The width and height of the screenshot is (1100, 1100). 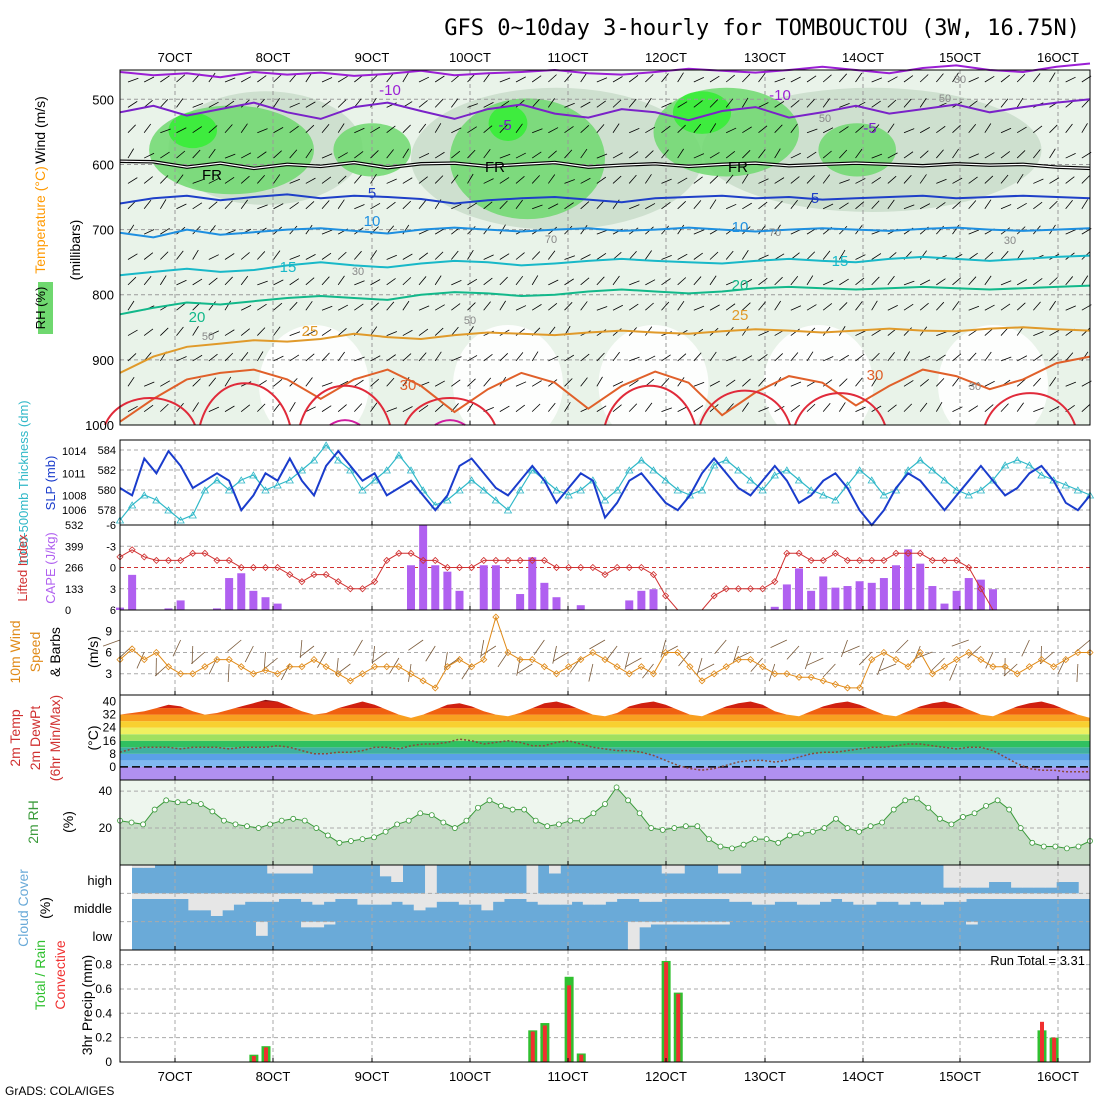 What do you see at coordinates (775, 233) in the screenshot?
I see `contour-label: 70` at bounding box center [775, 233].